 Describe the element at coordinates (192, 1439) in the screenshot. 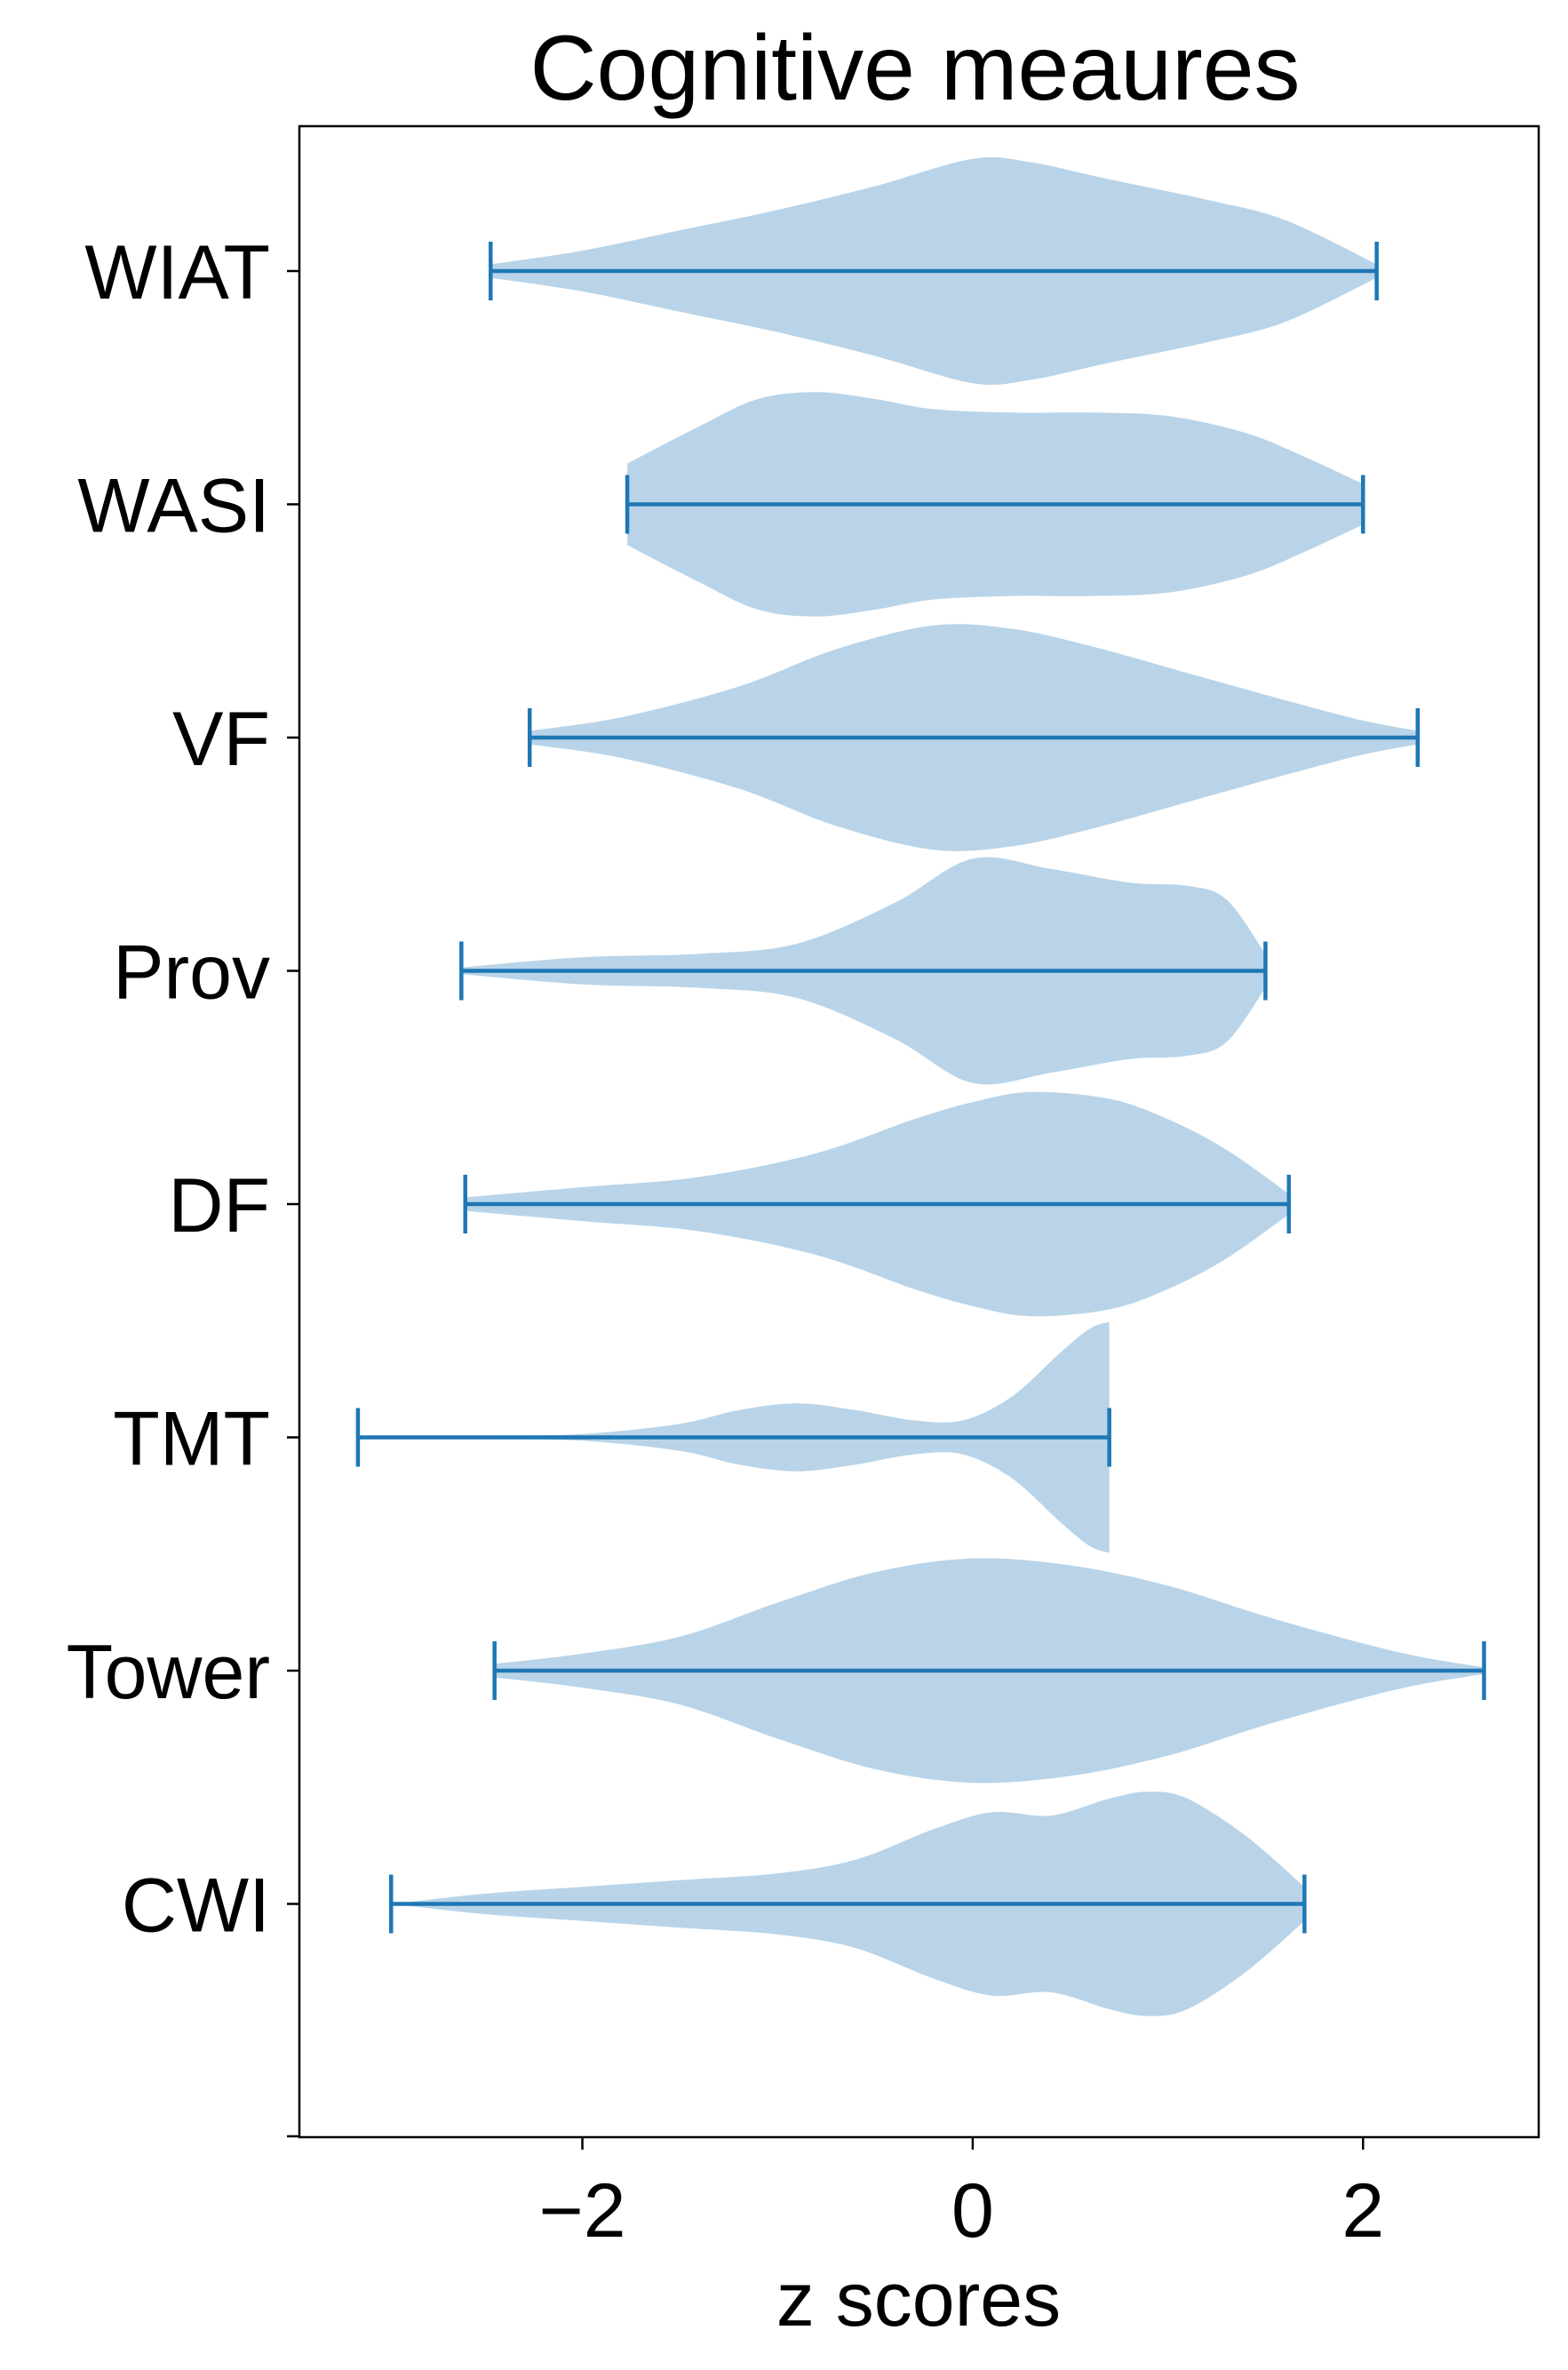

I see `y-tick-label: TMT` at that location.